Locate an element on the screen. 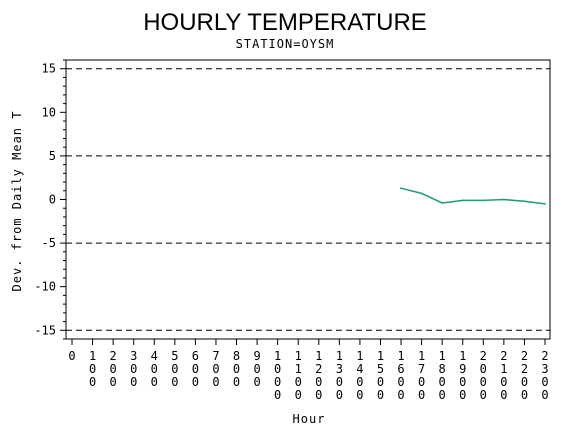 This screenshot has width=570, height=430. y-tick-label: 0 is located at coordinates (52, 200).